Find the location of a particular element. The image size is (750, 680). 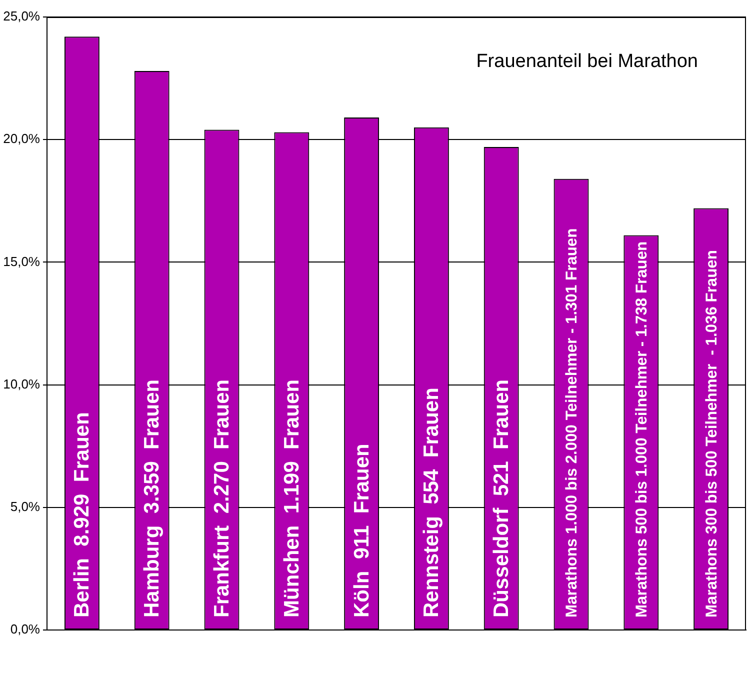

x-tick-label: Hamburg 3.359 Frauen is located at coordinates (152, 498).